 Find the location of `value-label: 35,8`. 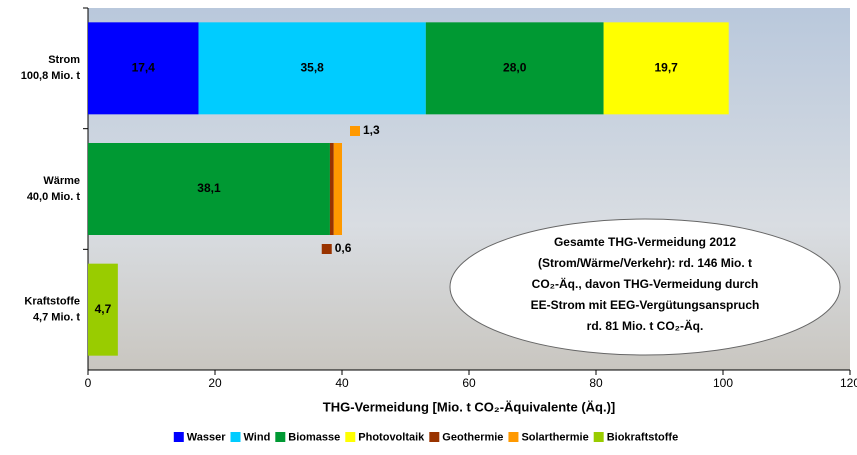

value-label: 35,8 is located at coordinates (312, 68).